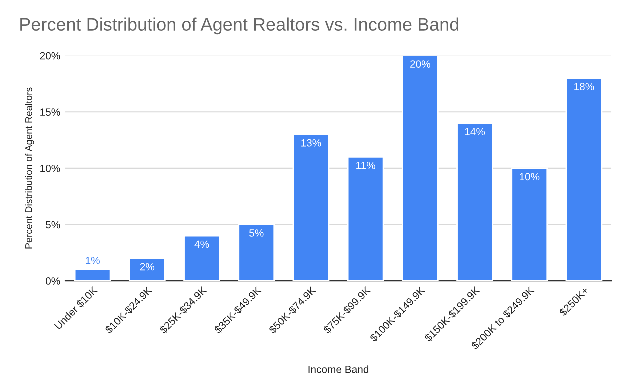 This screenshot has height=385, width=624. What do you see at coordinates (50, 168) in the screenshot?
I see `y-tick-label: 10%` at bounding box center [50, 168].